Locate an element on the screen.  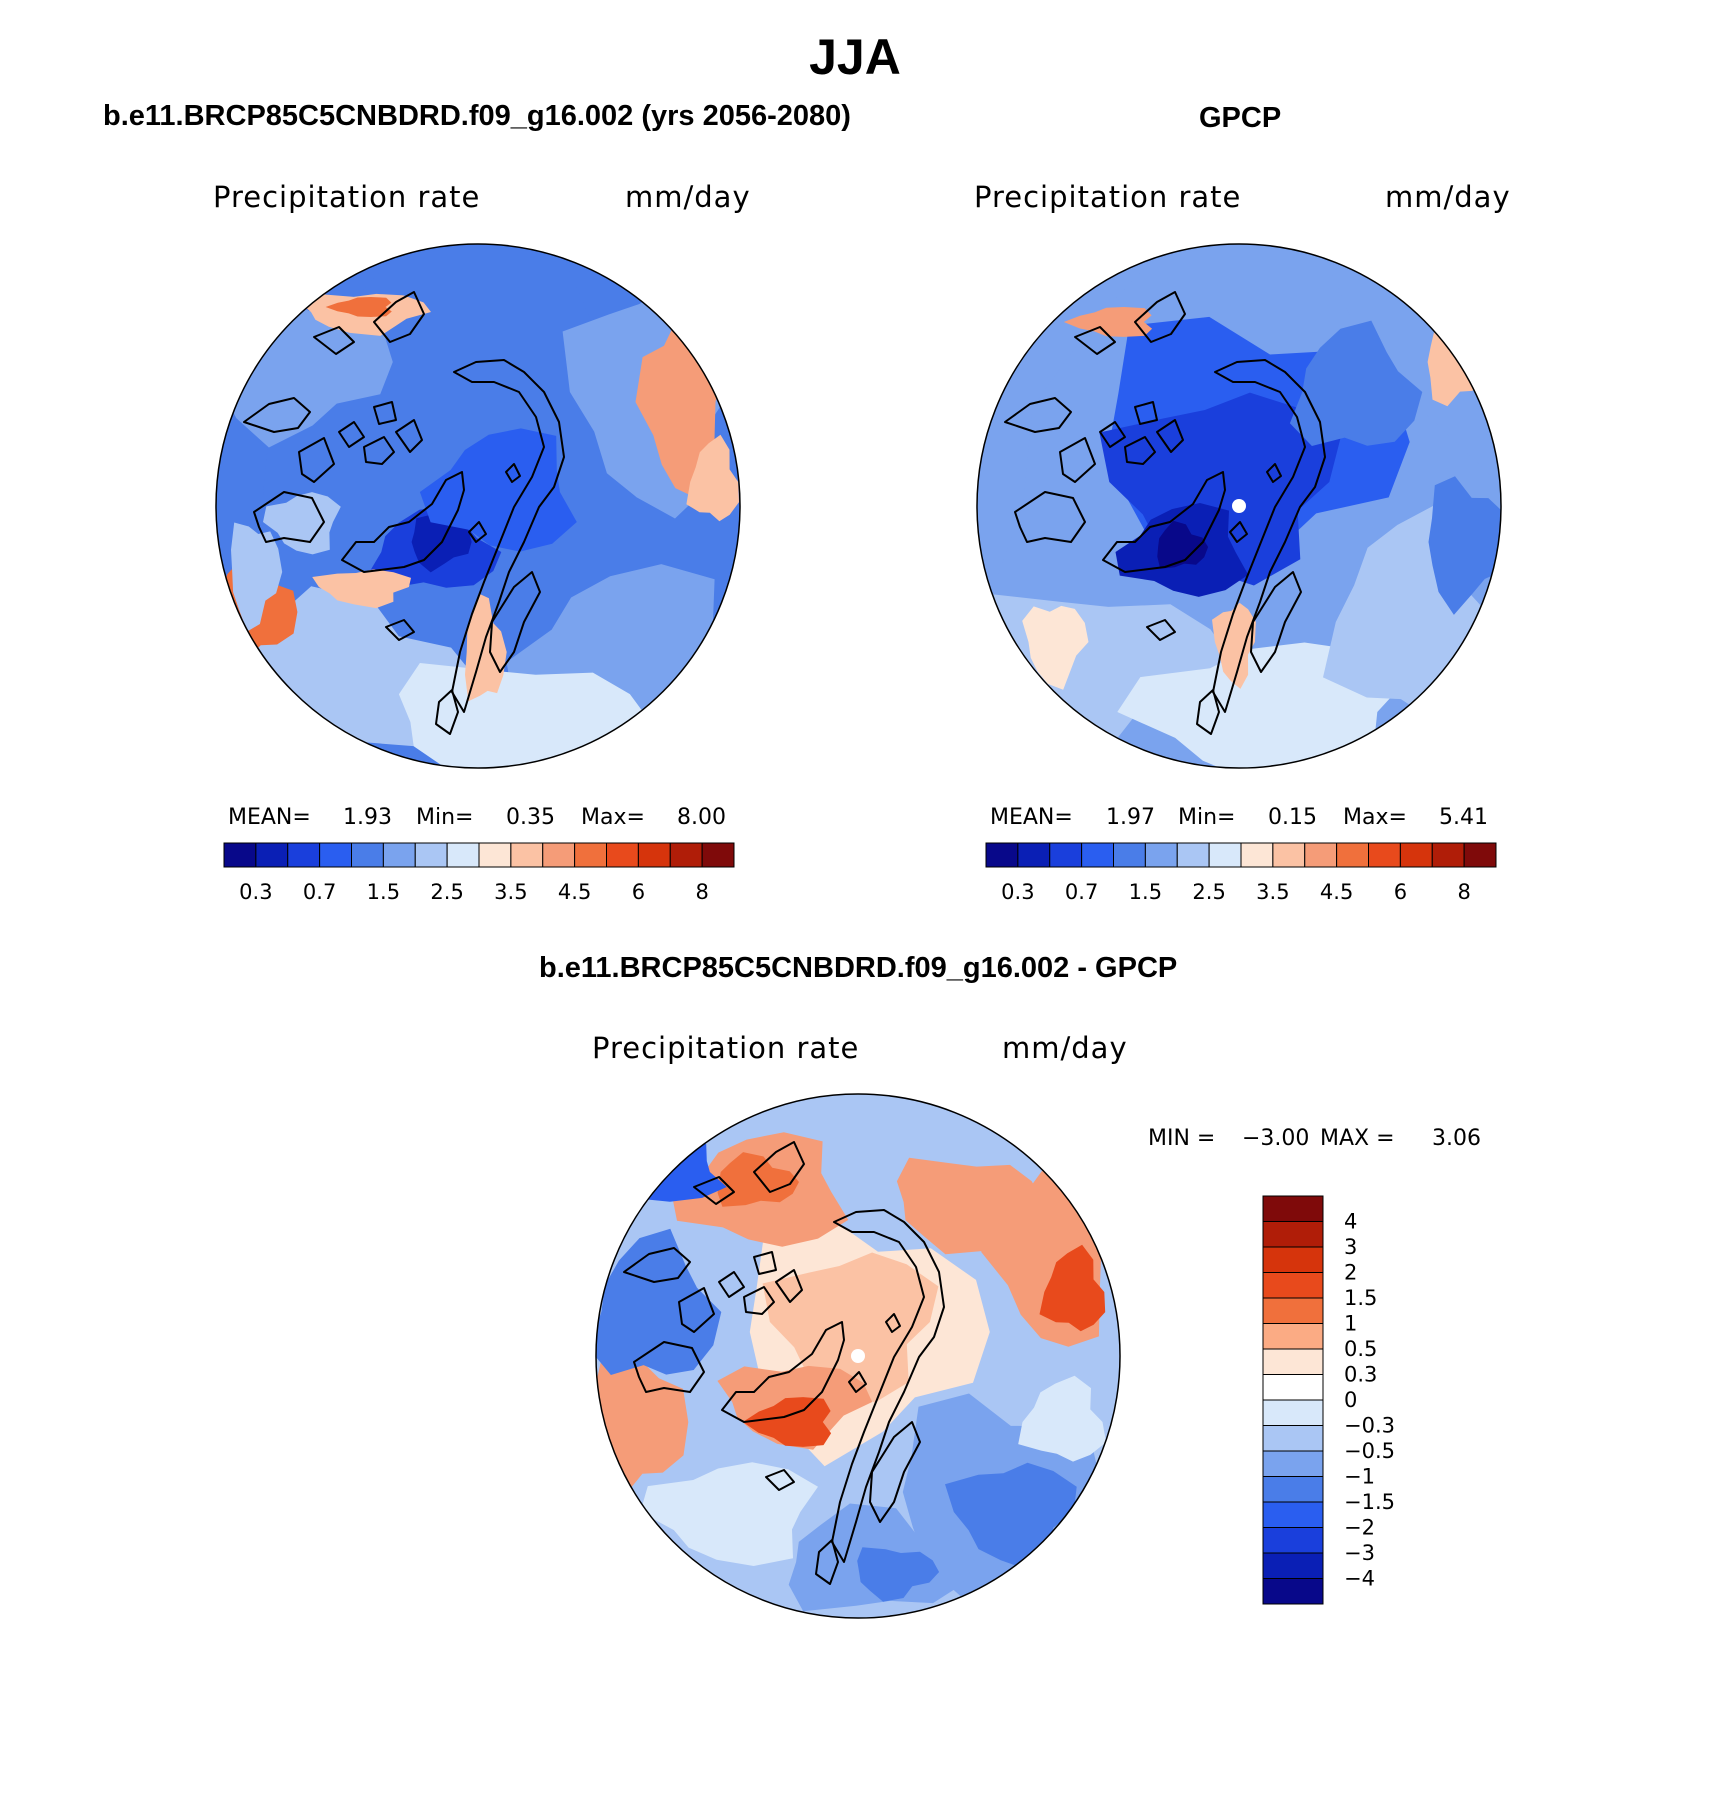
polar-map-model is located at coordinates (478, 506).